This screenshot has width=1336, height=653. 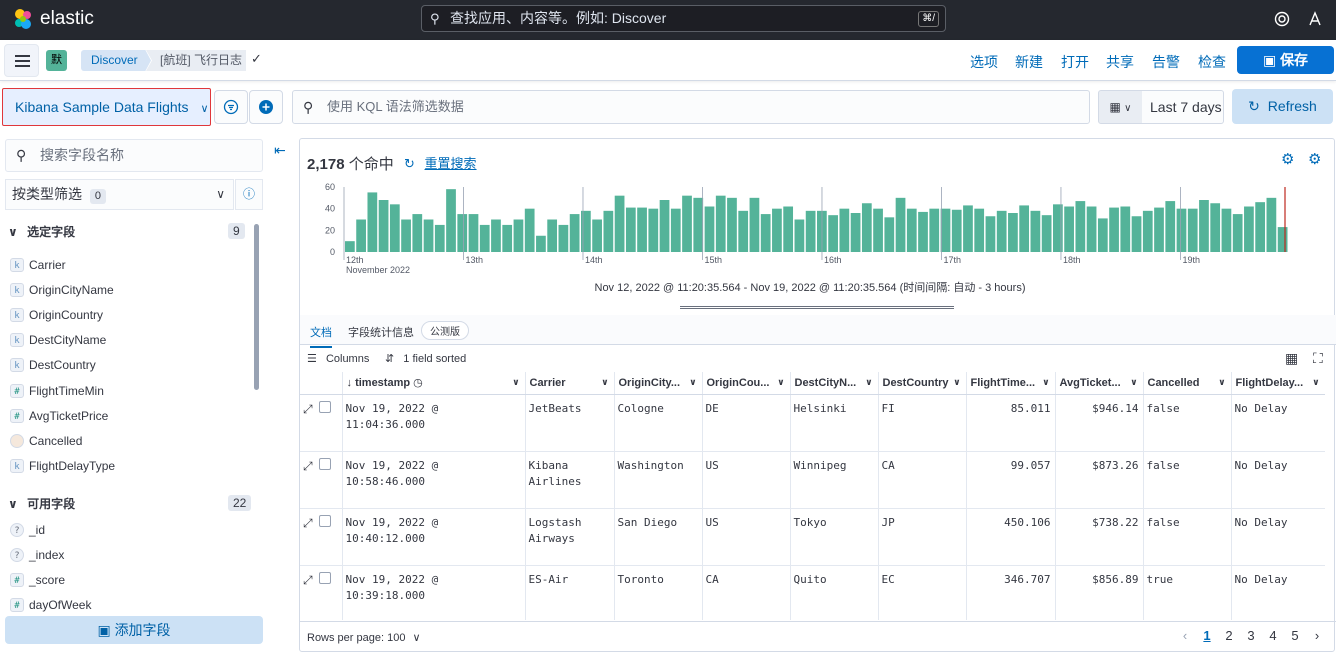 I want to click on column-header: DestCountry ∨, so click(x=922, y=383).